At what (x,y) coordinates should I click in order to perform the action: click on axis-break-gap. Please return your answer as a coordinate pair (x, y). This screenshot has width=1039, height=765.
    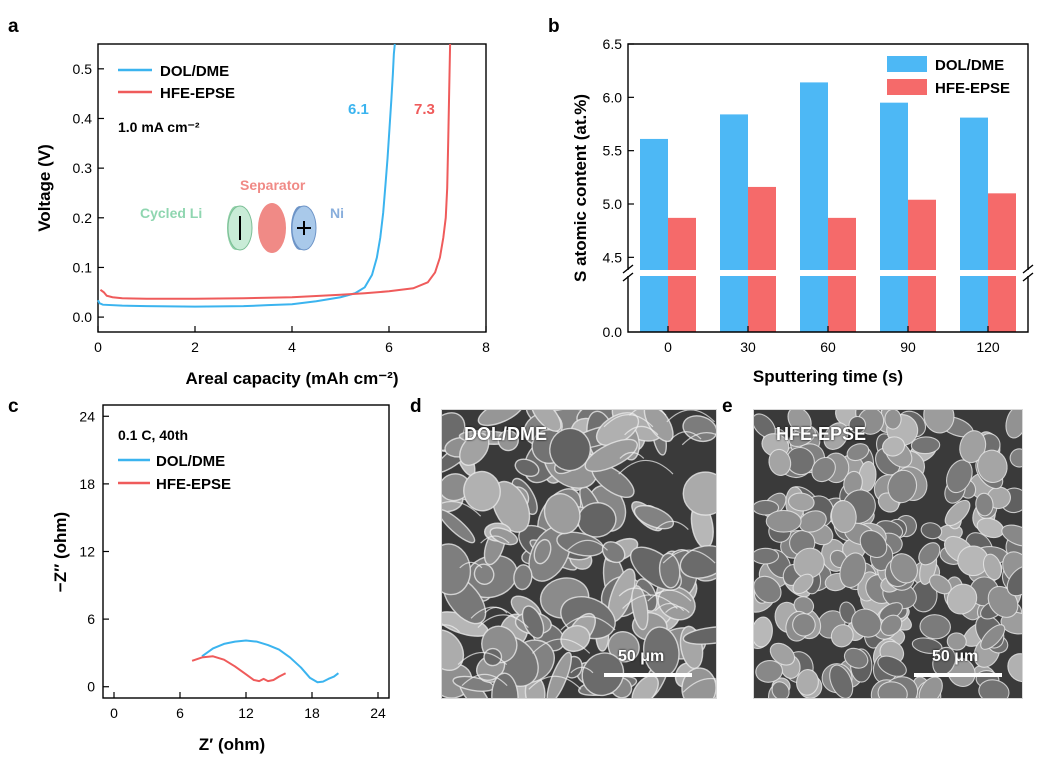
    Looking at the image, I should click on (828, 273).